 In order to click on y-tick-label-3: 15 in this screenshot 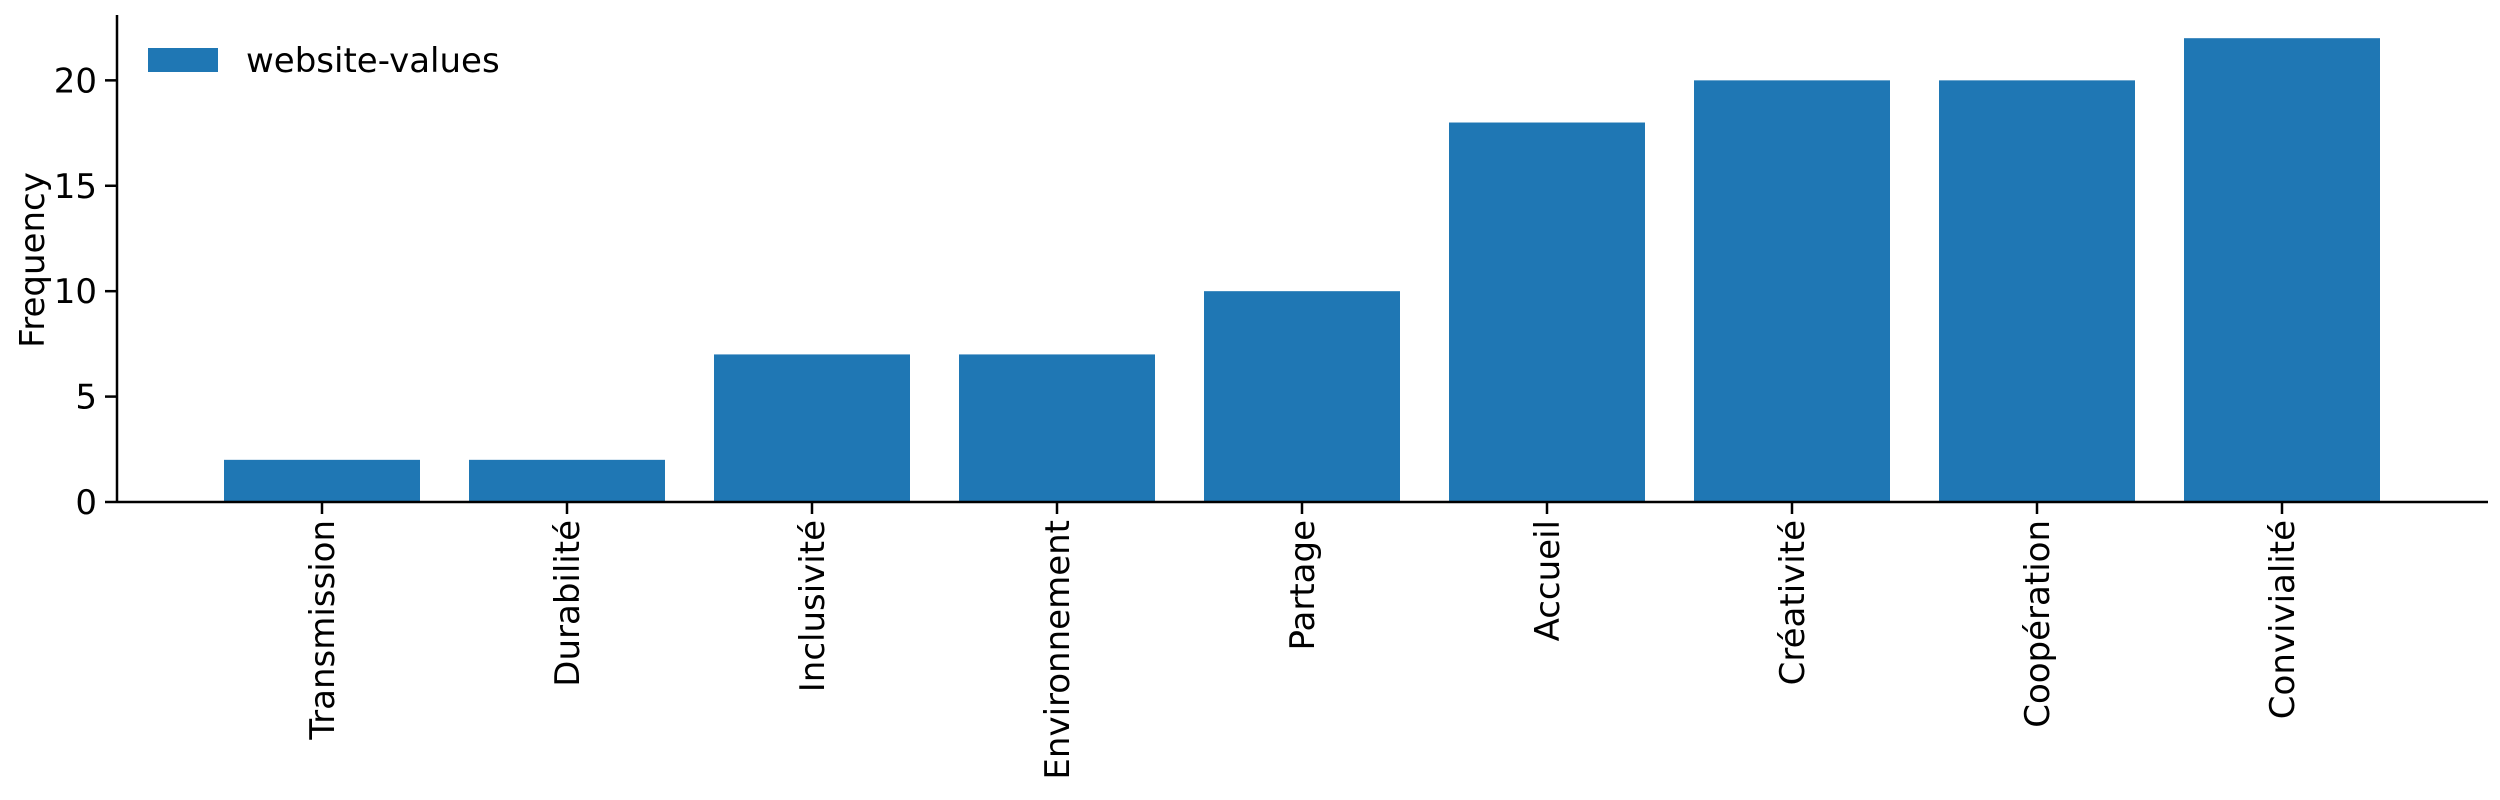, I will do `click(75, 187)`.